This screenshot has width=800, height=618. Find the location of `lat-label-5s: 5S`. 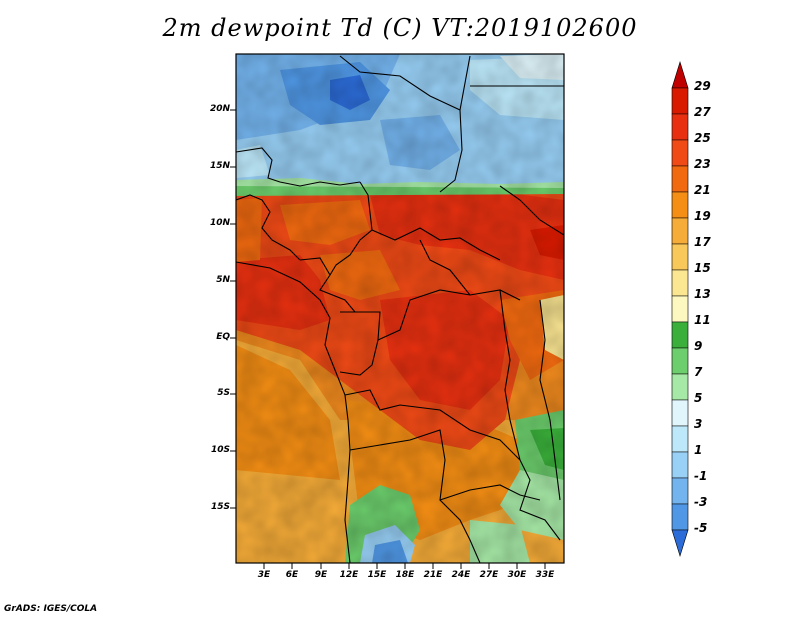

lat-label-5s: 5S is located at coordinates (223, 393).